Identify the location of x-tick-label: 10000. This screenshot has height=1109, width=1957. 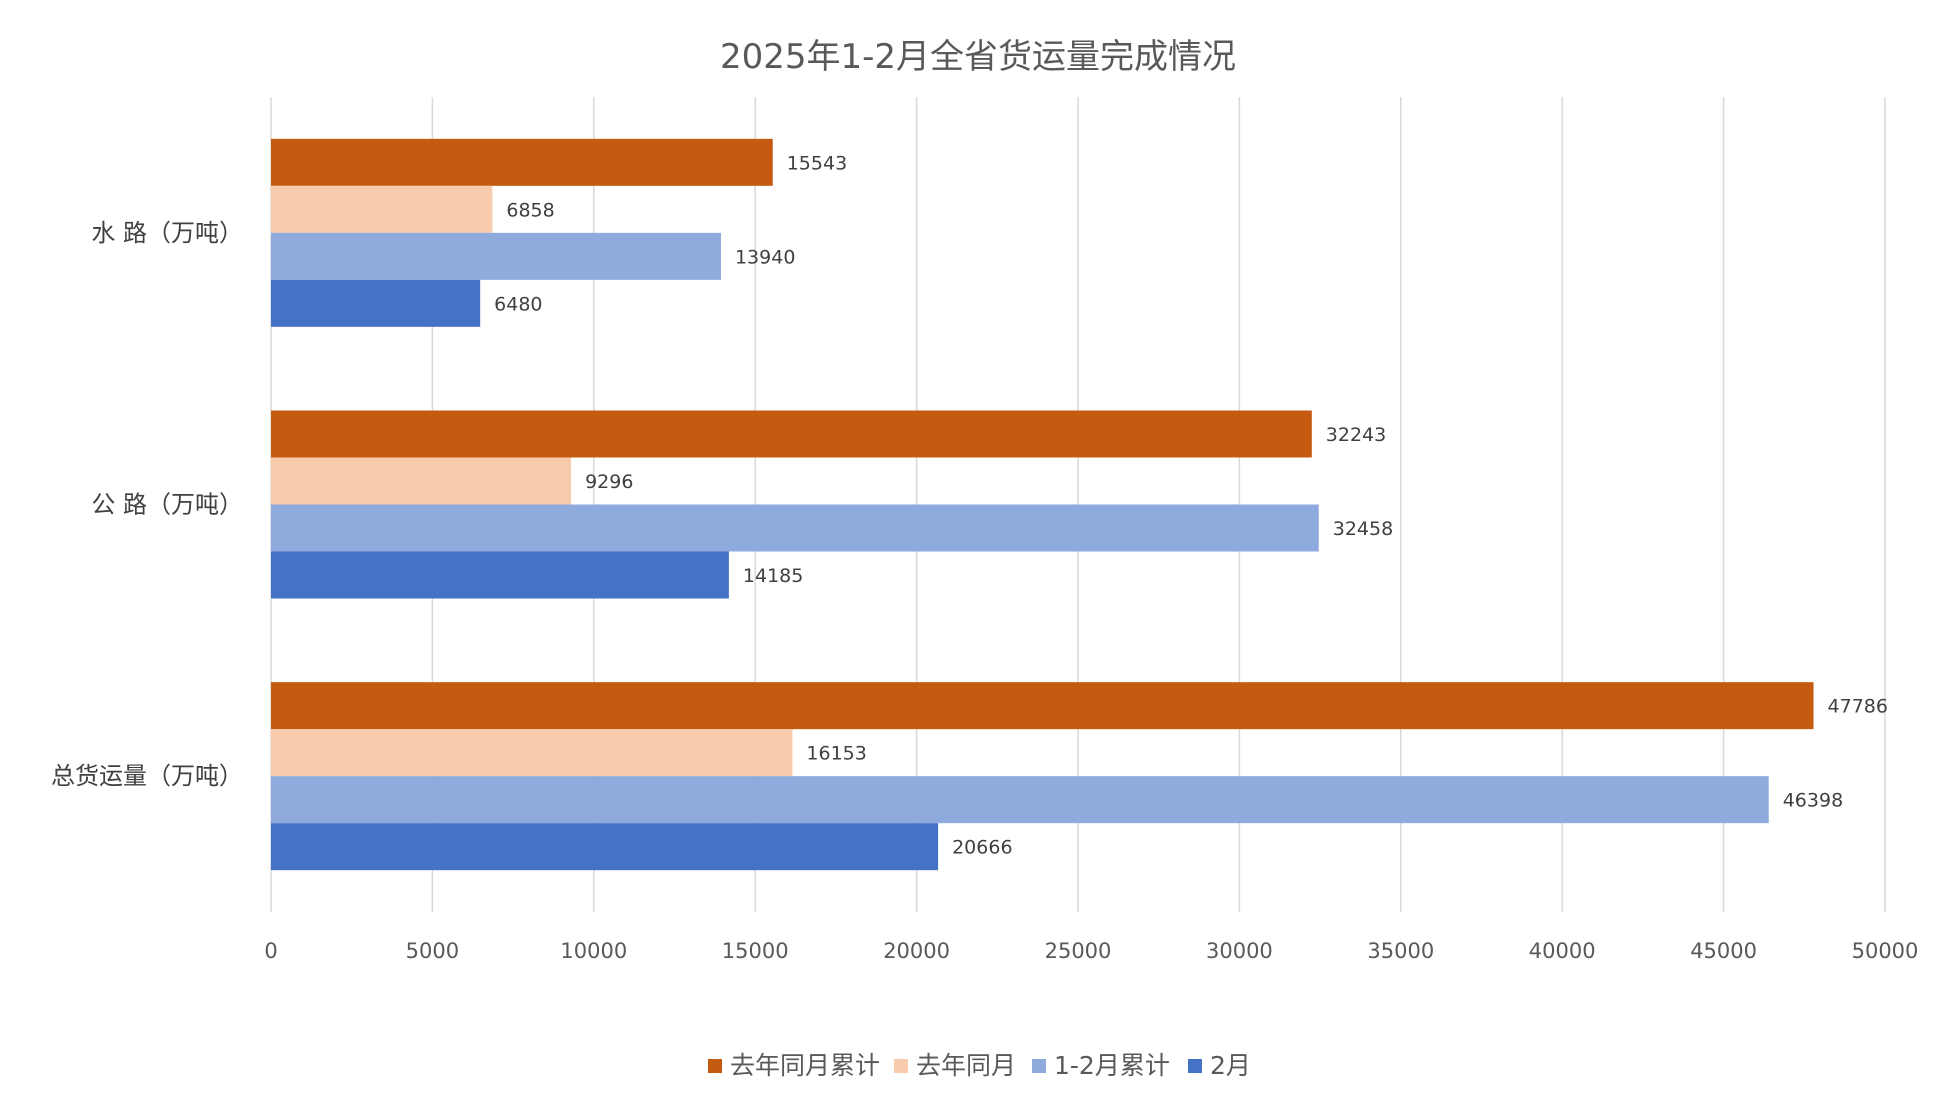
(593, 951).